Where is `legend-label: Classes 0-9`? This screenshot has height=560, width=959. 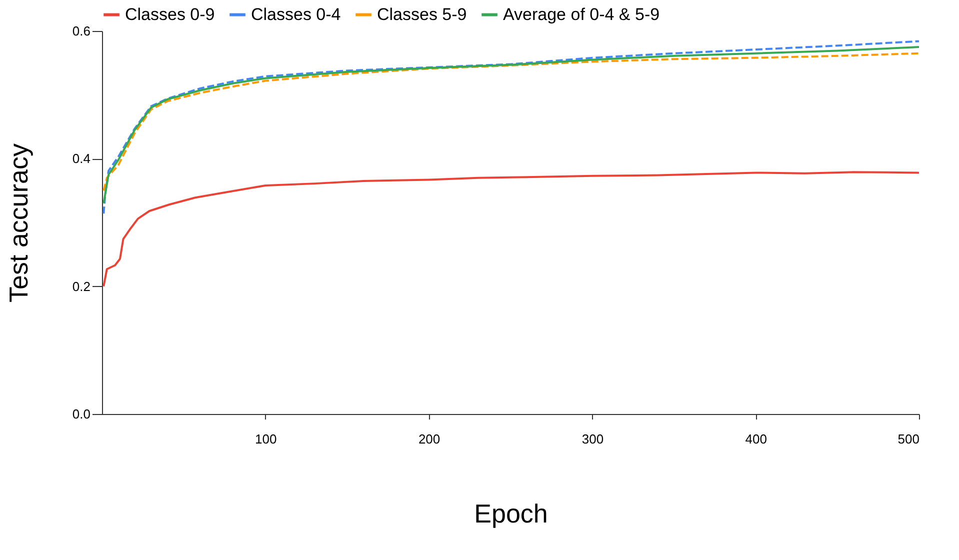 legend-label: Classes 0-9 is located at coordinates (170, 14).